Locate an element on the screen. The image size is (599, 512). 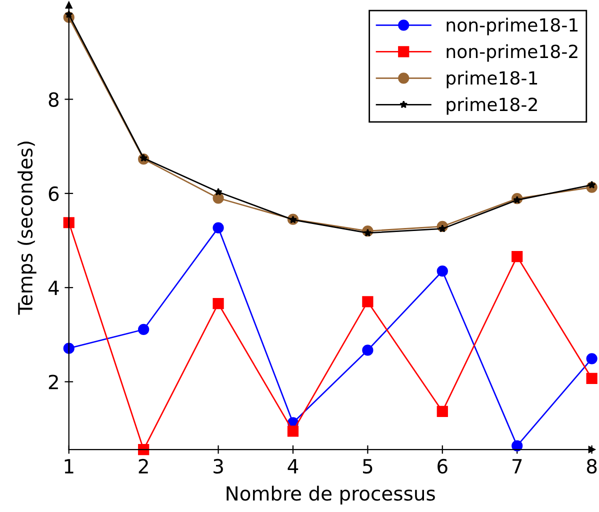
legend-label: prime18-2 is located at coordinates (491, 106).